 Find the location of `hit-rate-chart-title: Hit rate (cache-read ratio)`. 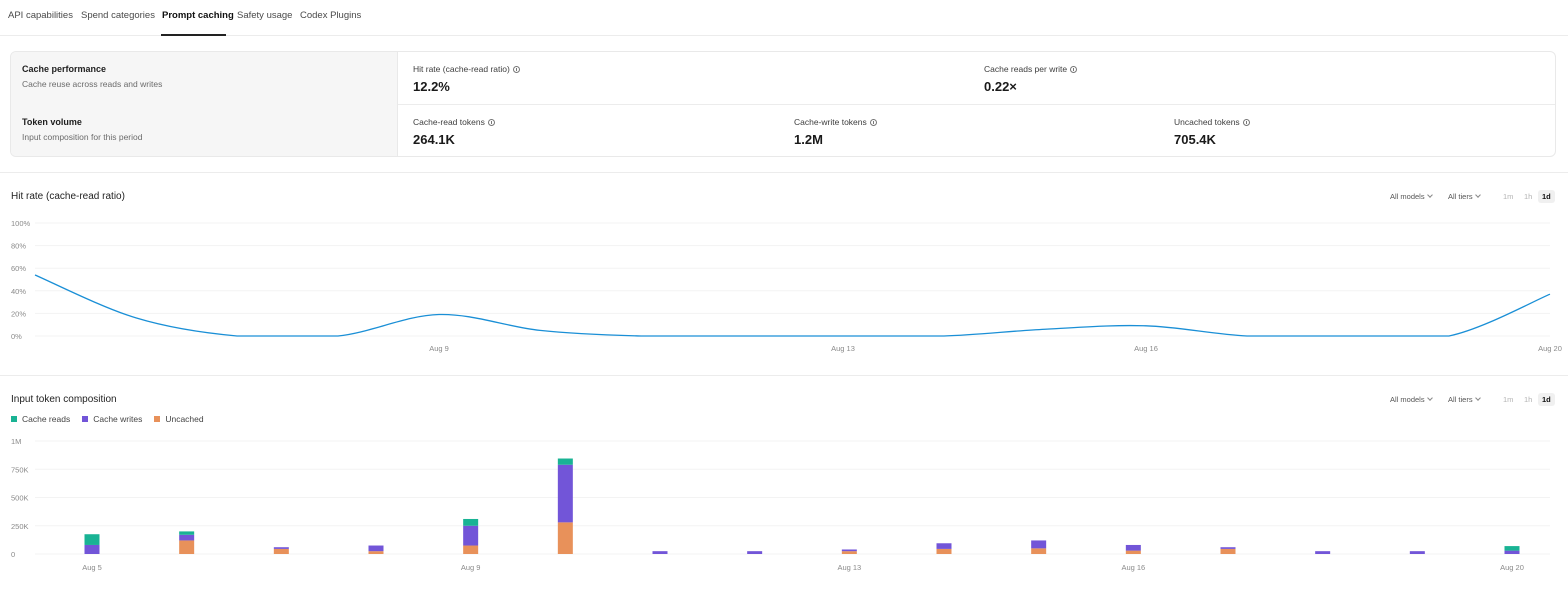

hit-rate-chart-title: Hit rate (cache-read ratio) is located at coordinates (68, 196).